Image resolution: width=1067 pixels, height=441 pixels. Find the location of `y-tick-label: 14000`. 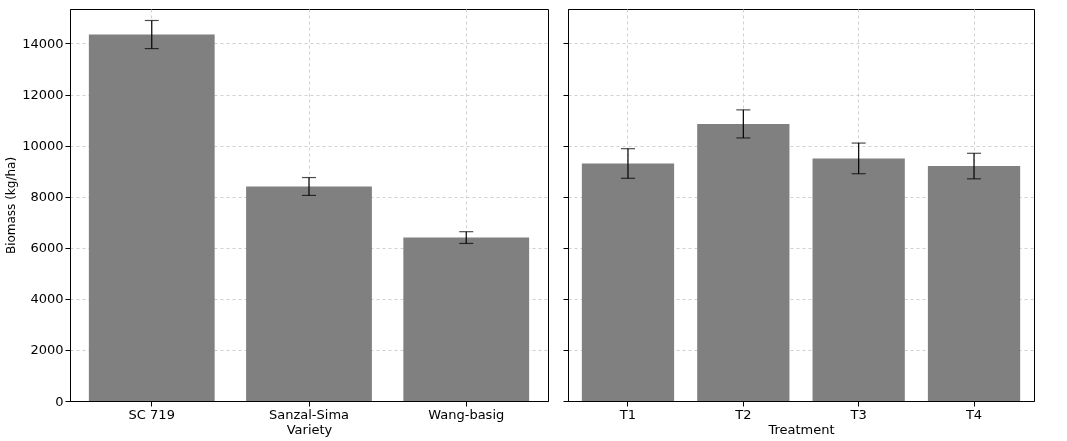

y-tick-label: 14000 is located at coordinates (43, 43).